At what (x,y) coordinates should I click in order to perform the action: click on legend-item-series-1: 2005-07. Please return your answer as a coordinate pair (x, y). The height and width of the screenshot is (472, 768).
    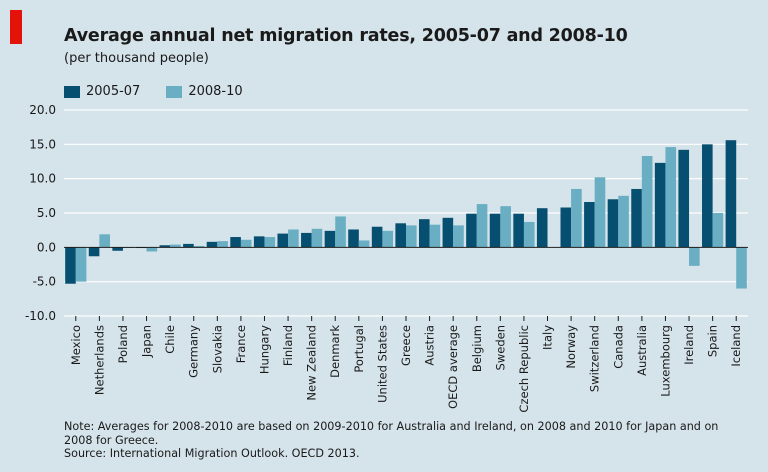
    Looking at the image, I should click on (102, 91).